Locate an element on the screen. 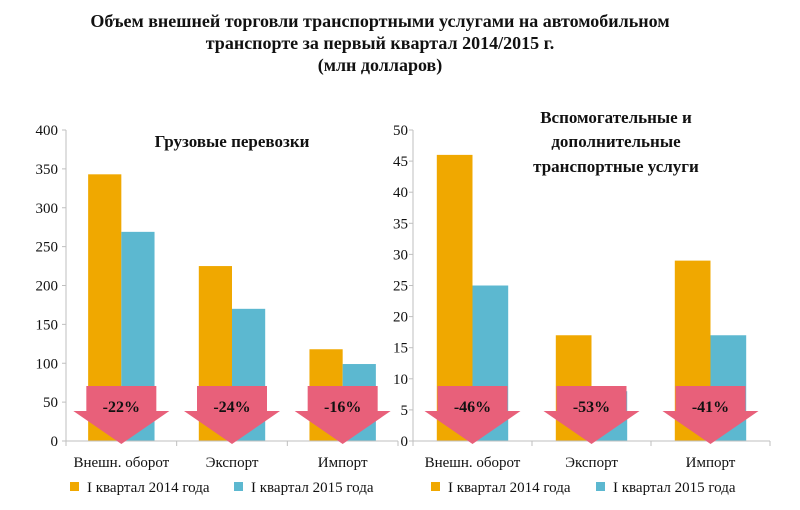 This screenshot has width=800, height=510. panel-title: Грузовые перевозки is located at coordinates (232, 141).